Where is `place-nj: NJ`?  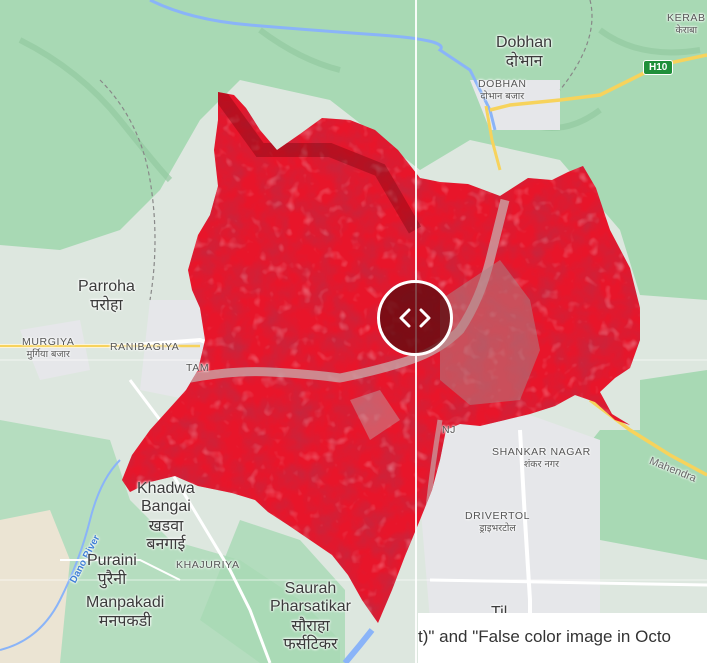 place-nj: NJ is located at coordinates (449, 430).